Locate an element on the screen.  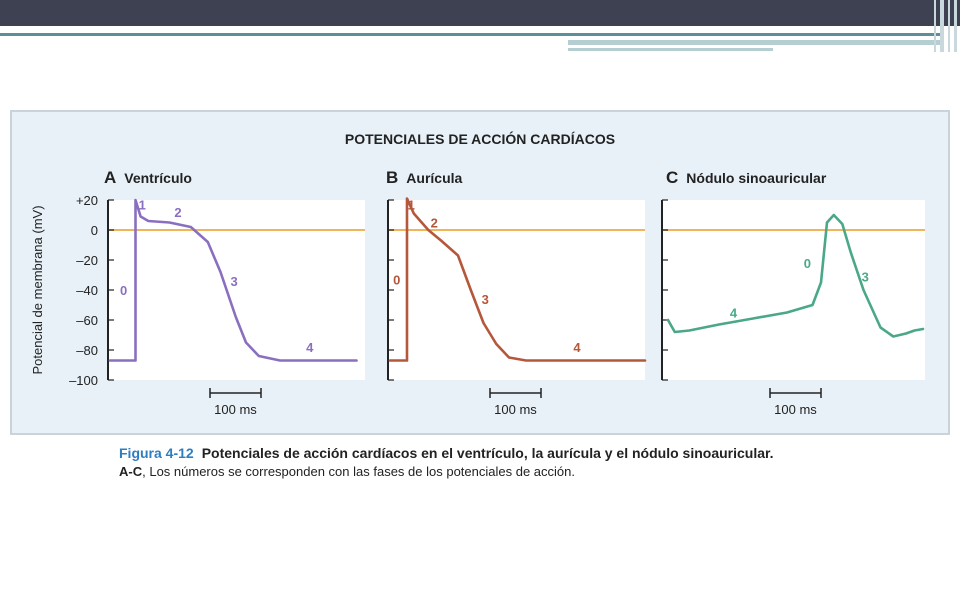
phase-label-a: 1 is located at coordinates (142, 205).